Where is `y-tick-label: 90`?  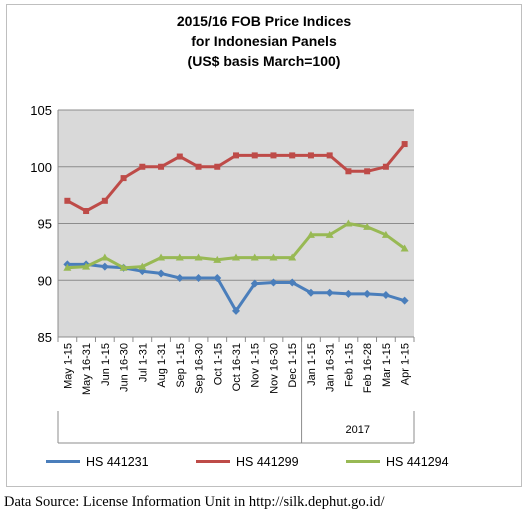 y-tick-label: 90 is located at coordinates (45, 280).